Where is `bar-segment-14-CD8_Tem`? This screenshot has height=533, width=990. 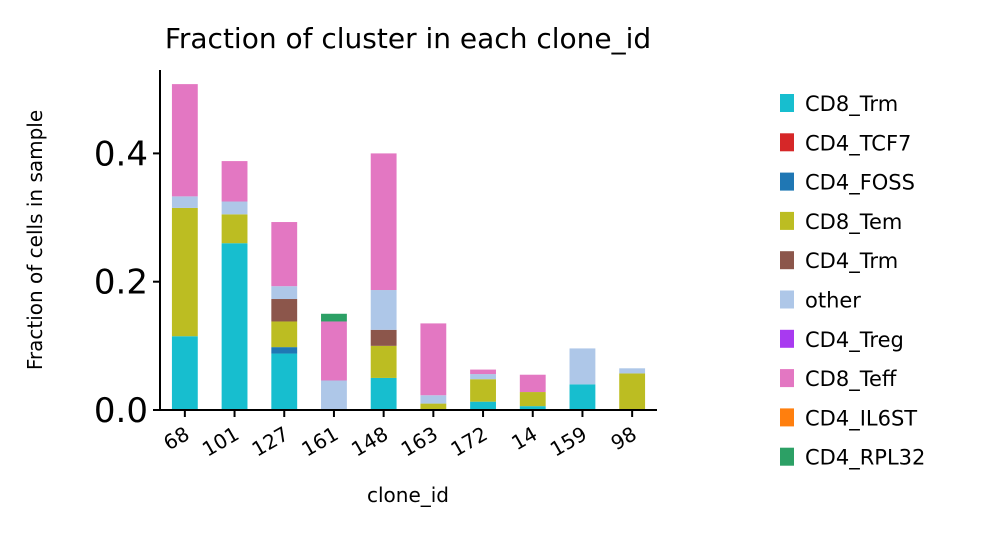 bar-segment-14-CD8_Tem is located at coordinates (532, 399).